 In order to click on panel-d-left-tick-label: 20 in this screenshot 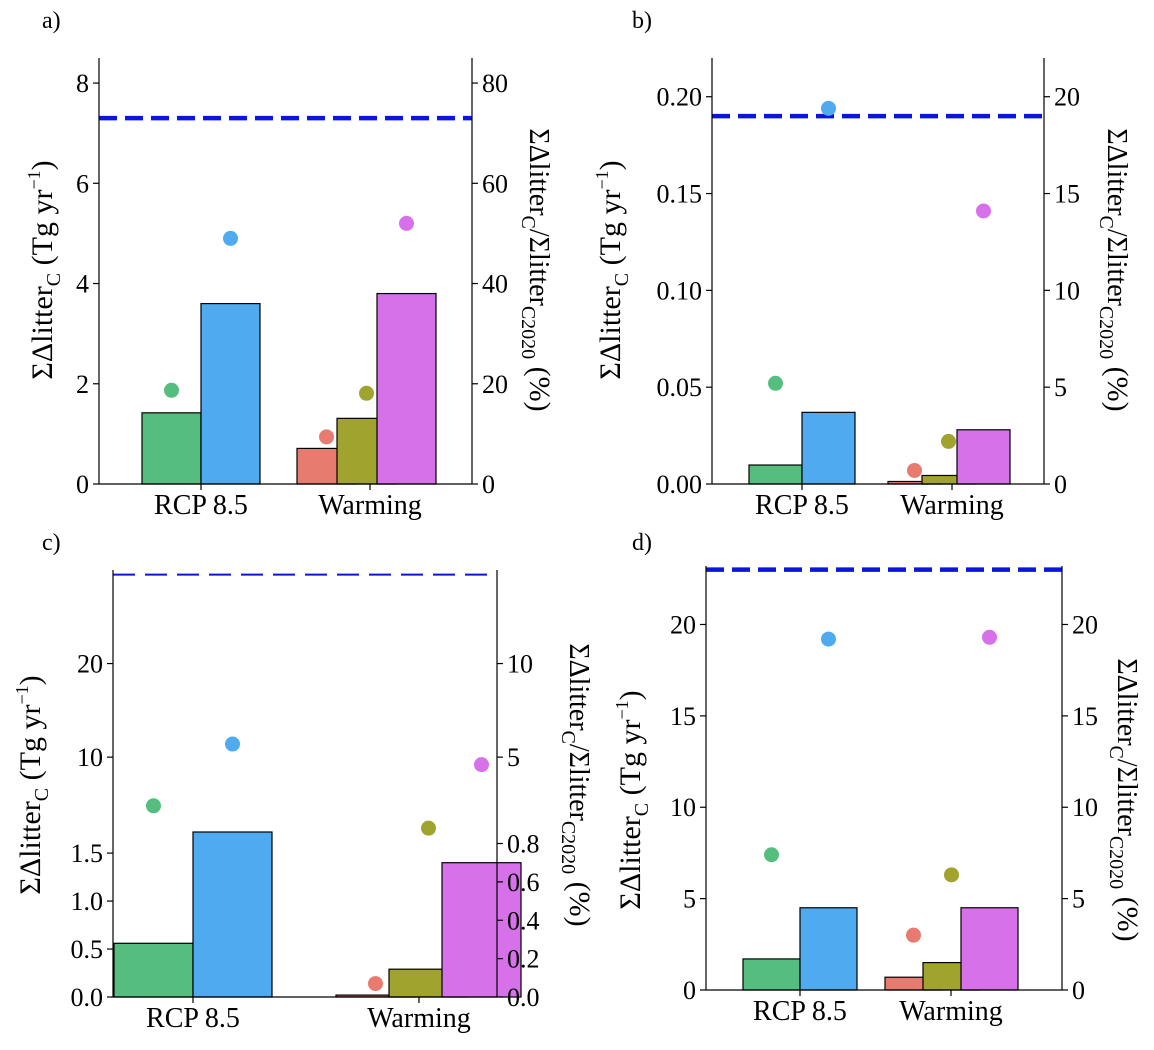, I will do `click(683, 624)`.